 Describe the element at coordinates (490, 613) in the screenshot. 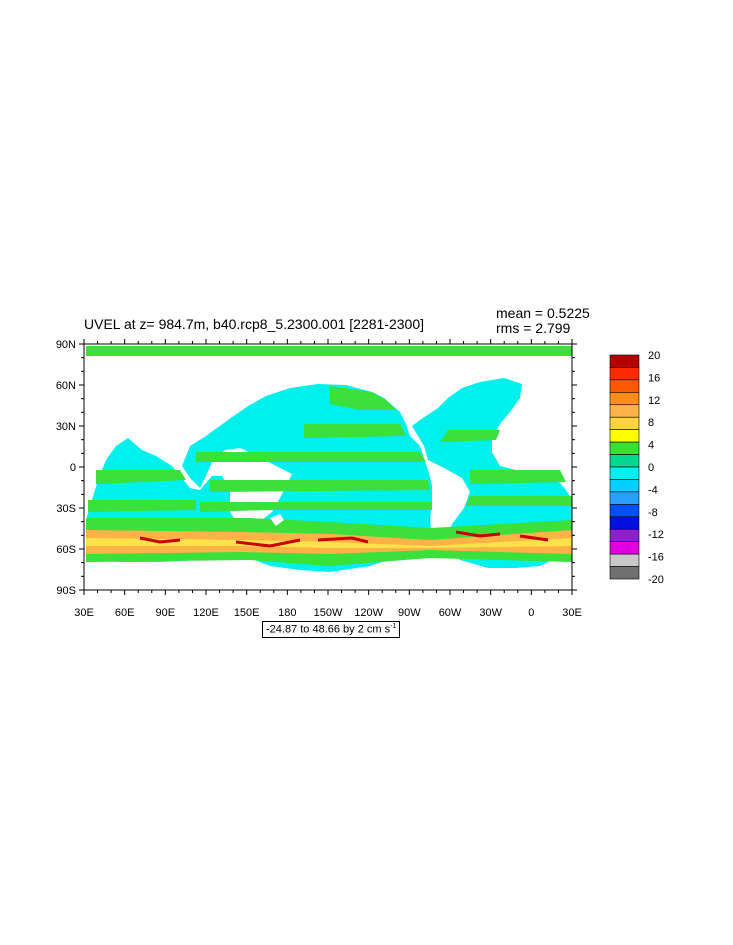

I see `lon-tick-label: 30W` at that location.